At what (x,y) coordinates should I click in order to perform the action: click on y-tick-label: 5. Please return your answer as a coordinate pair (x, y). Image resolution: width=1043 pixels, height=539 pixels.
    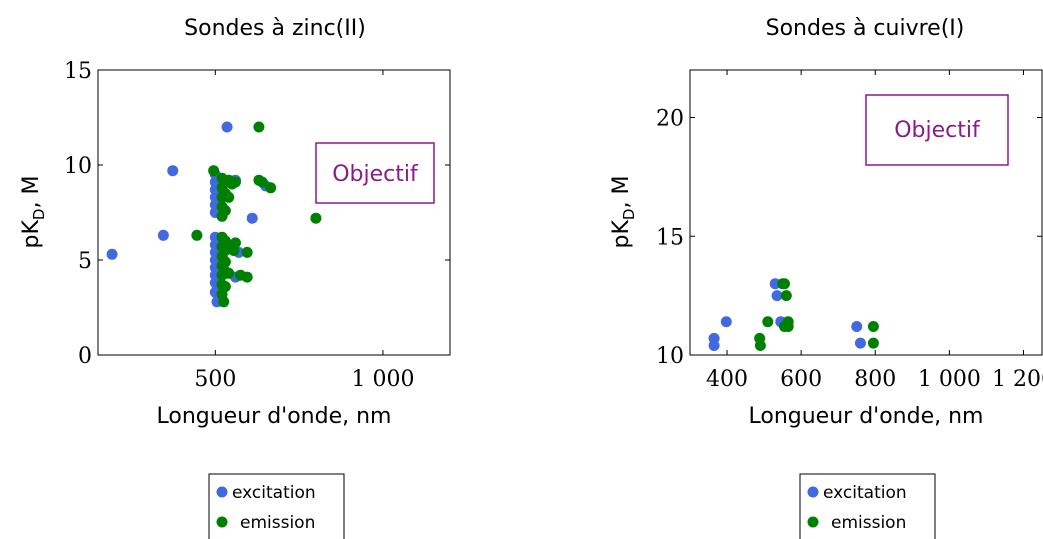
    Looking at the image, I should click on (85, 261).